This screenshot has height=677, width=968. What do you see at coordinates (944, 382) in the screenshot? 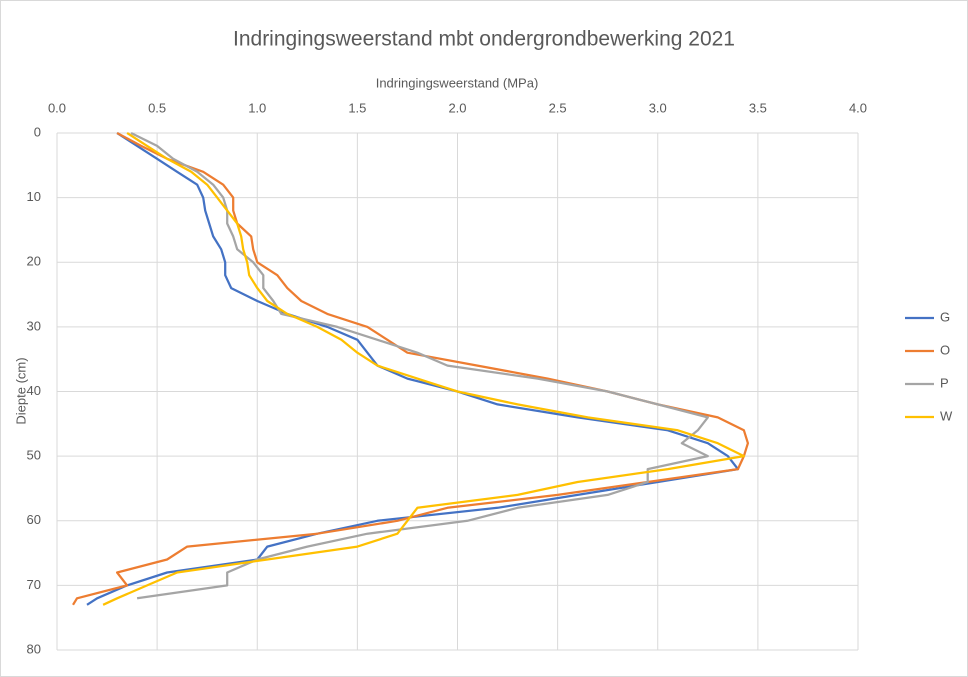
I see `legend-label: P` at bounding box center [944, 382].